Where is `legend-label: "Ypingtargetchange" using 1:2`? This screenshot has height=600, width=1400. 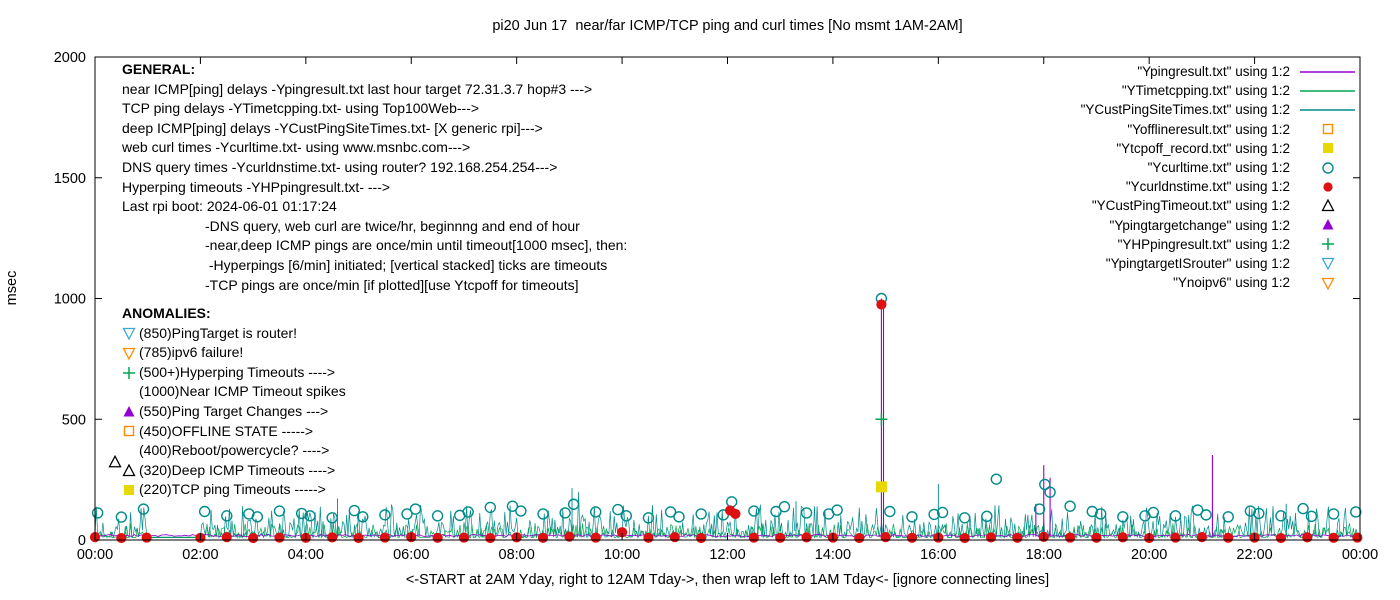
legend-label: "Ypingtargetchange" using 1:2 is located at coordinates (1199, 225).